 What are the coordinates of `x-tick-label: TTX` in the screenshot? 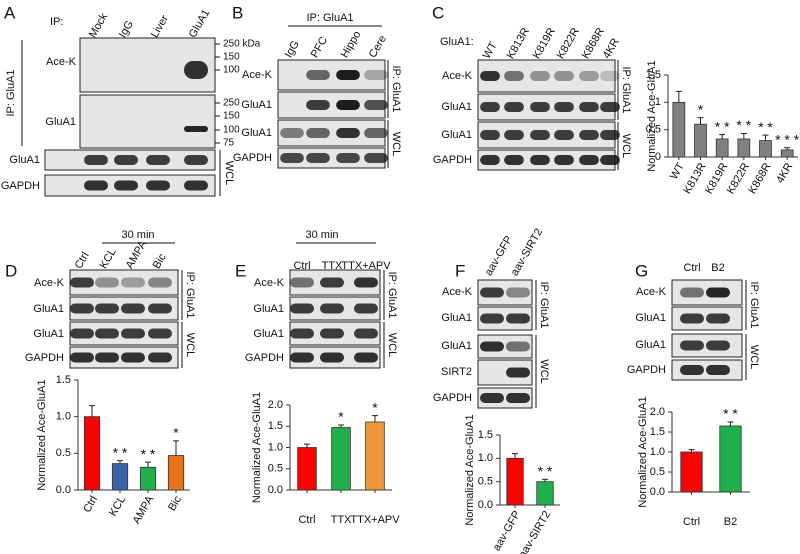 It's located at (341, 520).